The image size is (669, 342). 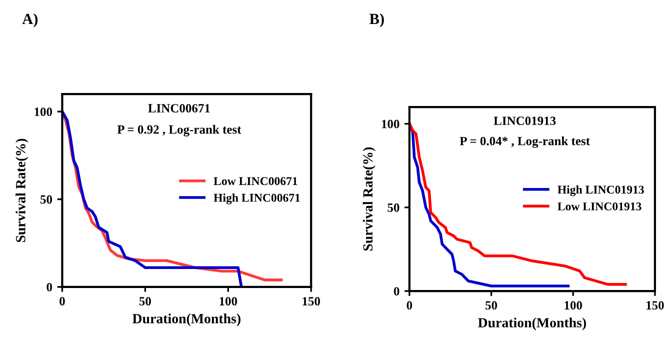 What do you see at coordinates (257, 198) in the screenshot?
I see `legend-label: High LINC00671` at bounding box center [257, 198].